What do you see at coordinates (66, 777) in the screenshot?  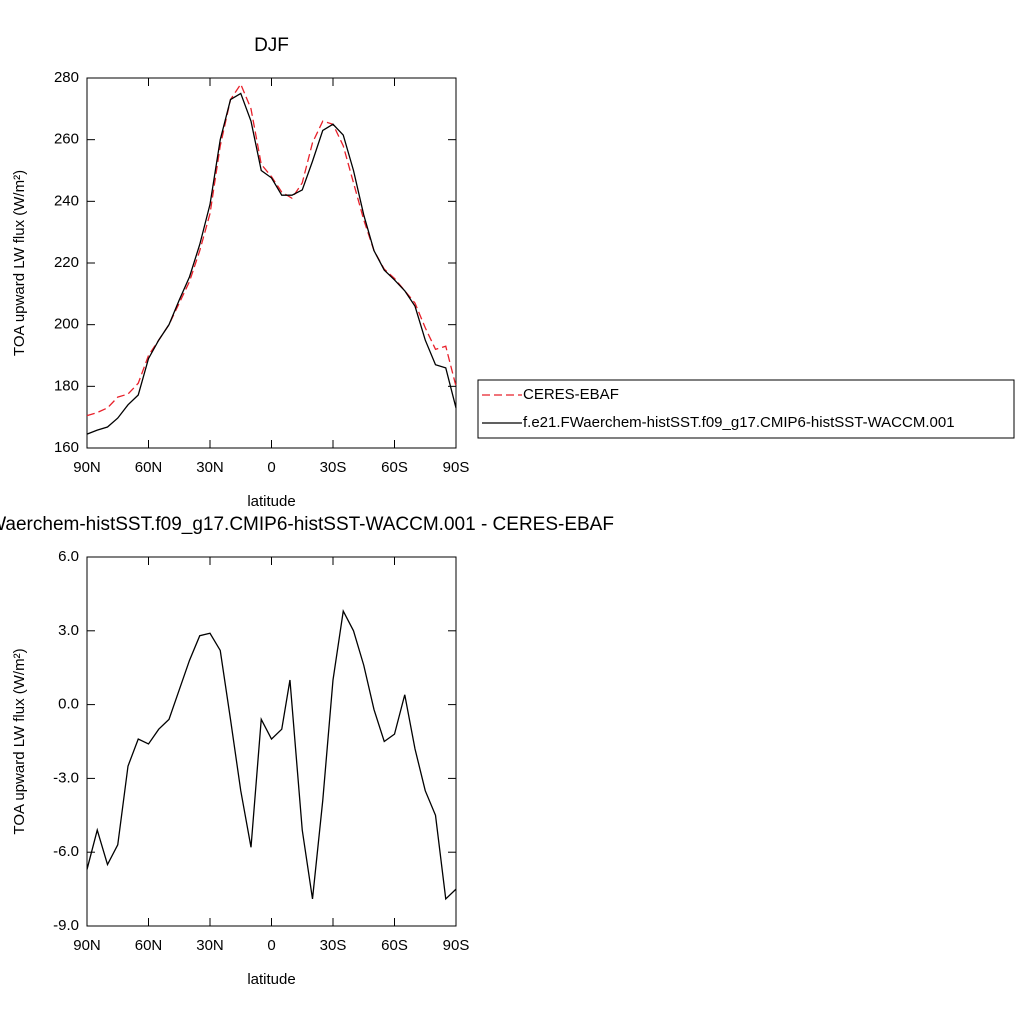 I see `y-tick-label: -3.0` at bounding box center [66, 777].